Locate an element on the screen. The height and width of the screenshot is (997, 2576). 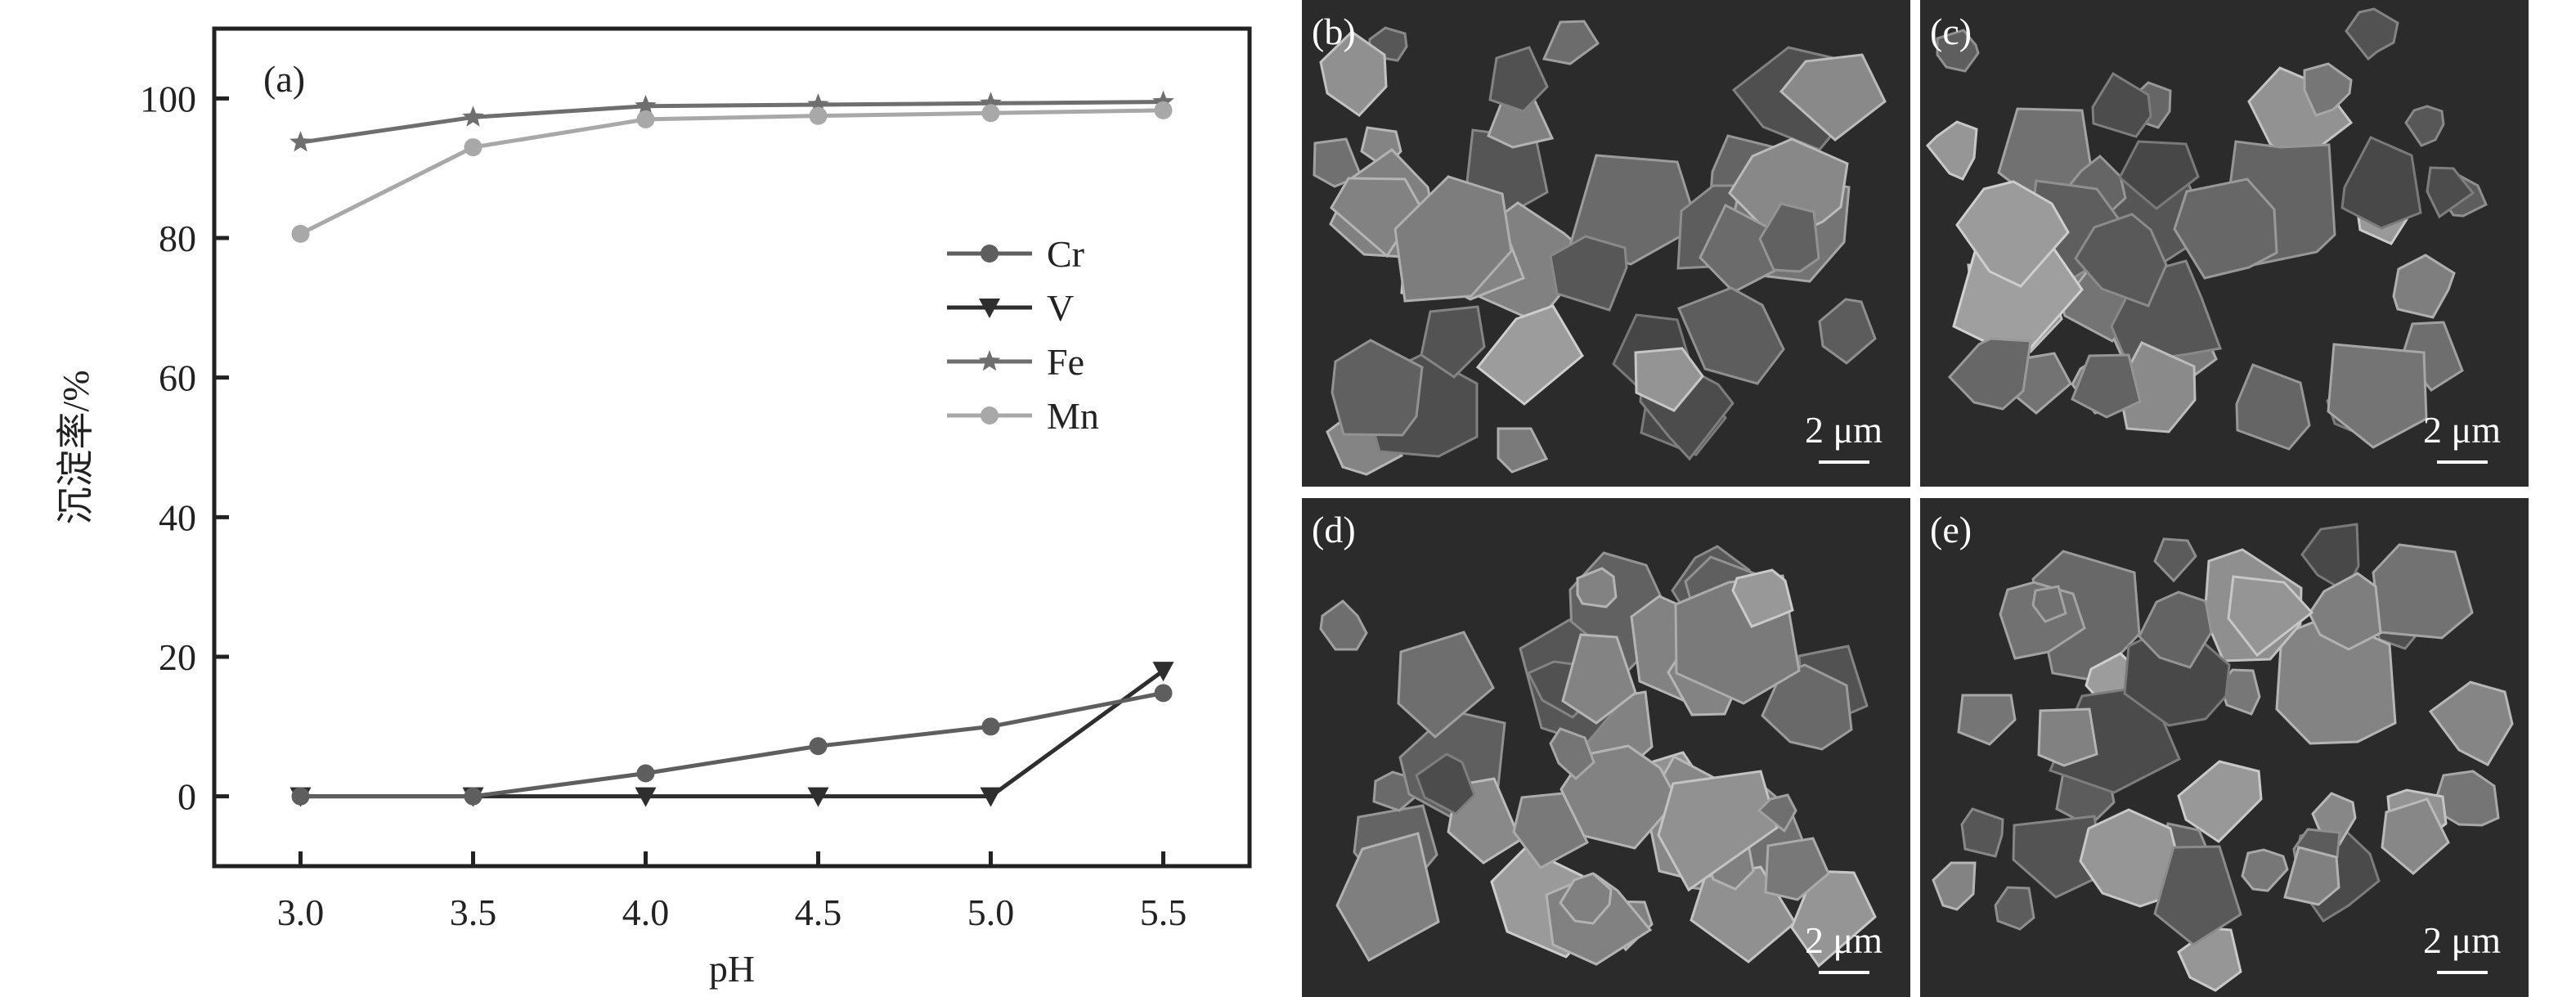
y-tick-label: 40 is located at coordinates (177, 517).